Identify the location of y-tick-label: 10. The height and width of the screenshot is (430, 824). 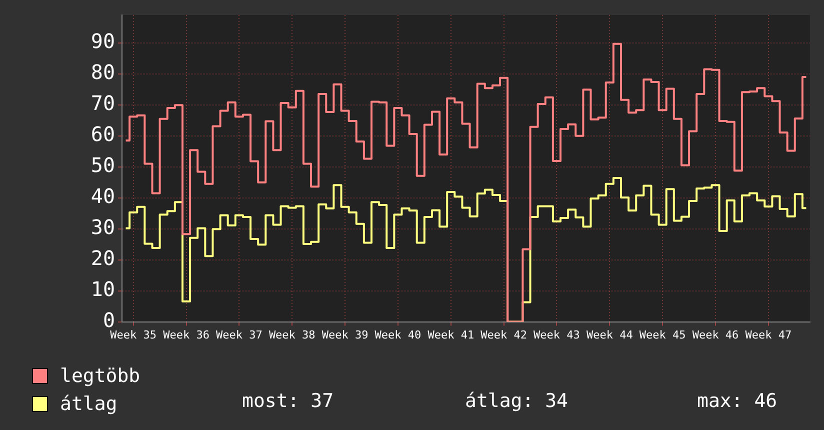
(102, 289).